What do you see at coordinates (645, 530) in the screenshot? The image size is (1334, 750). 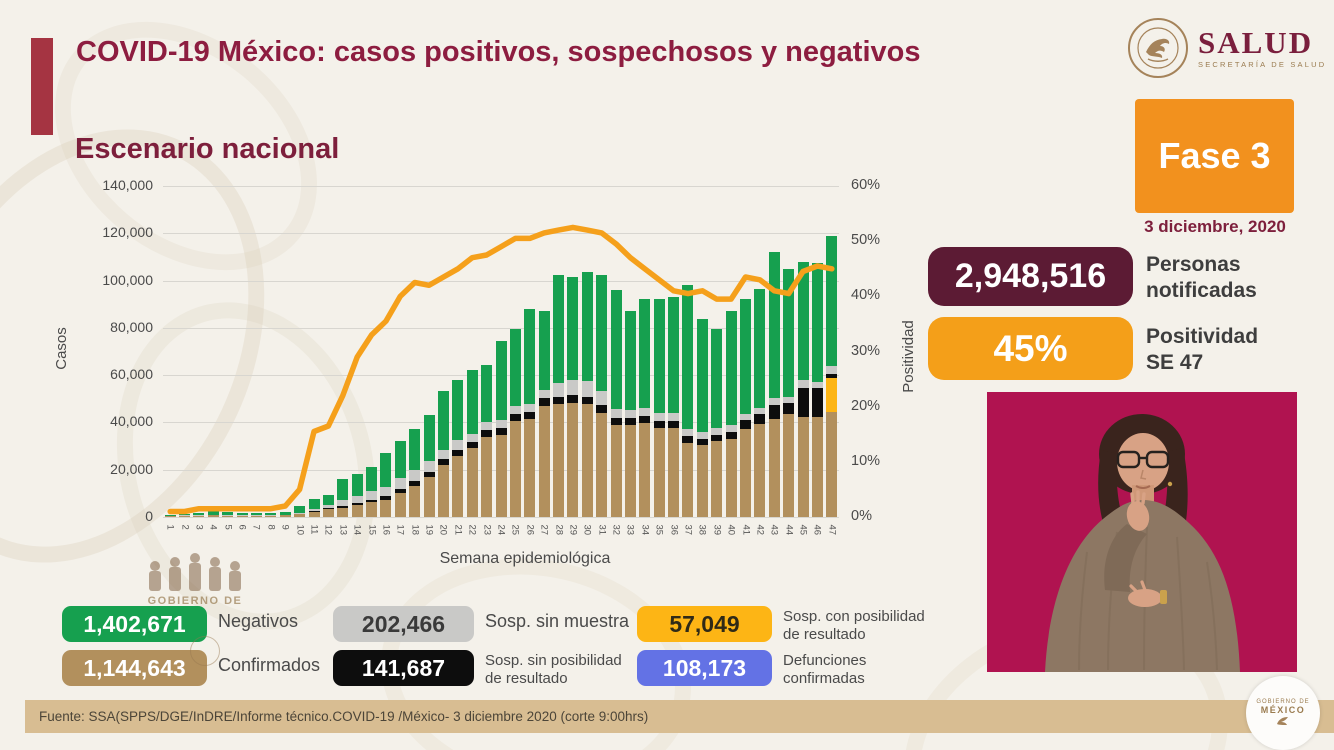 I see `x-axis-tick: 34` at bounding box center [645, 530].